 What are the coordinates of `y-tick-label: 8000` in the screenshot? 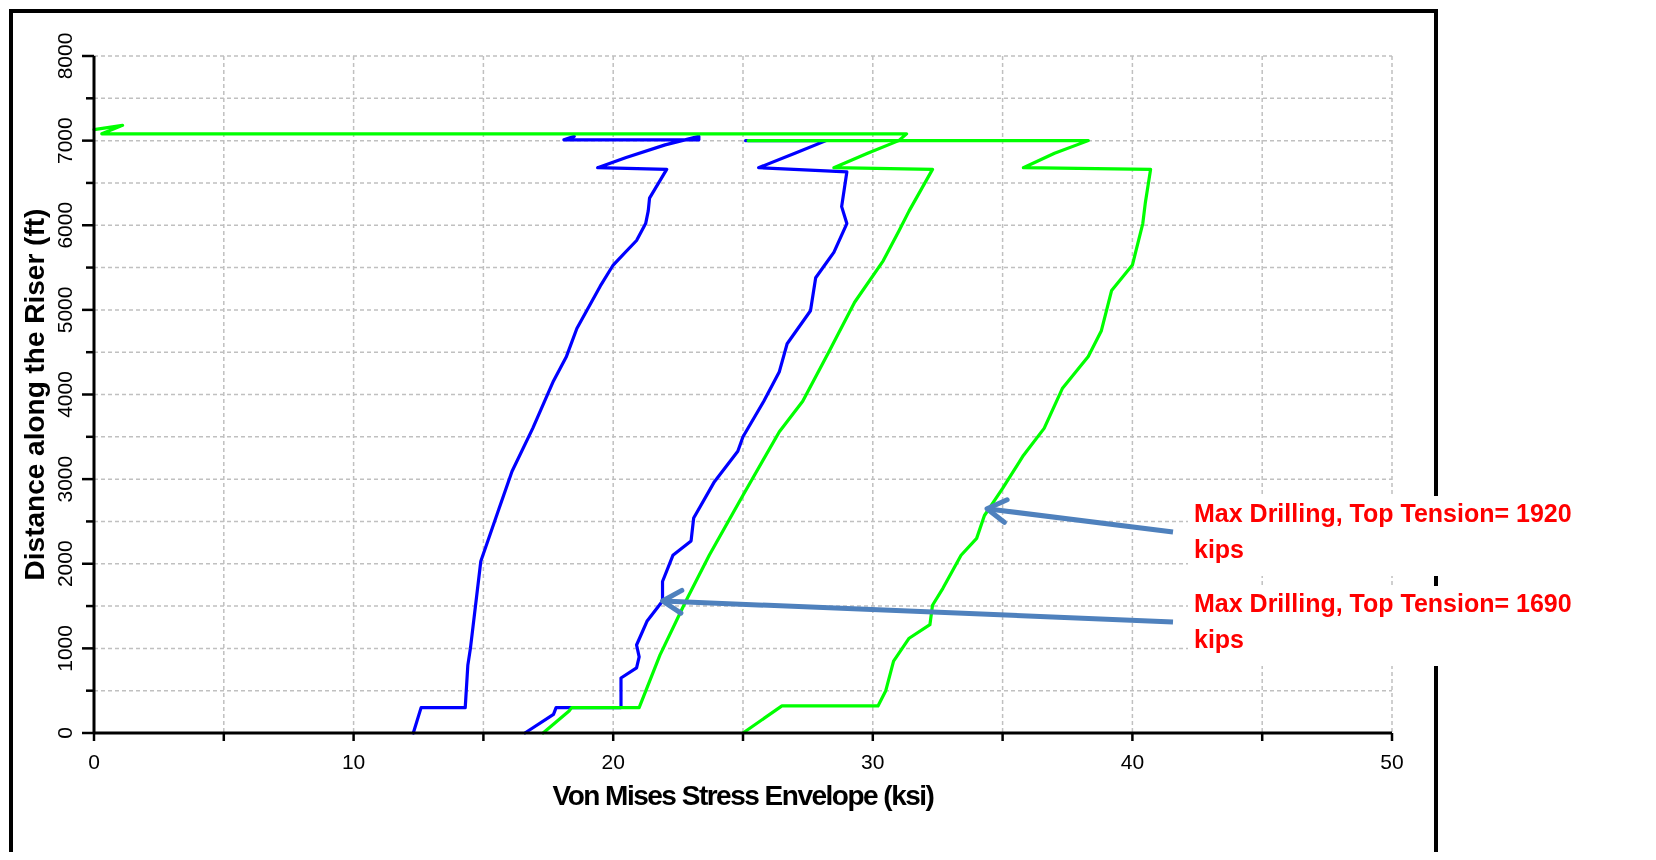 It's located at (64, 56).